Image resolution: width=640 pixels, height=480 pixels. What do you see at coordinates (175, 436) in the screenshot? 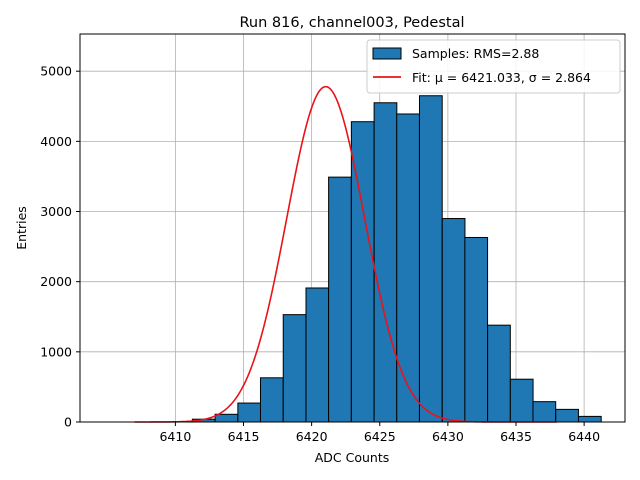
I see `x-tick-label-0: 6410` at bounding box center [175, 436].